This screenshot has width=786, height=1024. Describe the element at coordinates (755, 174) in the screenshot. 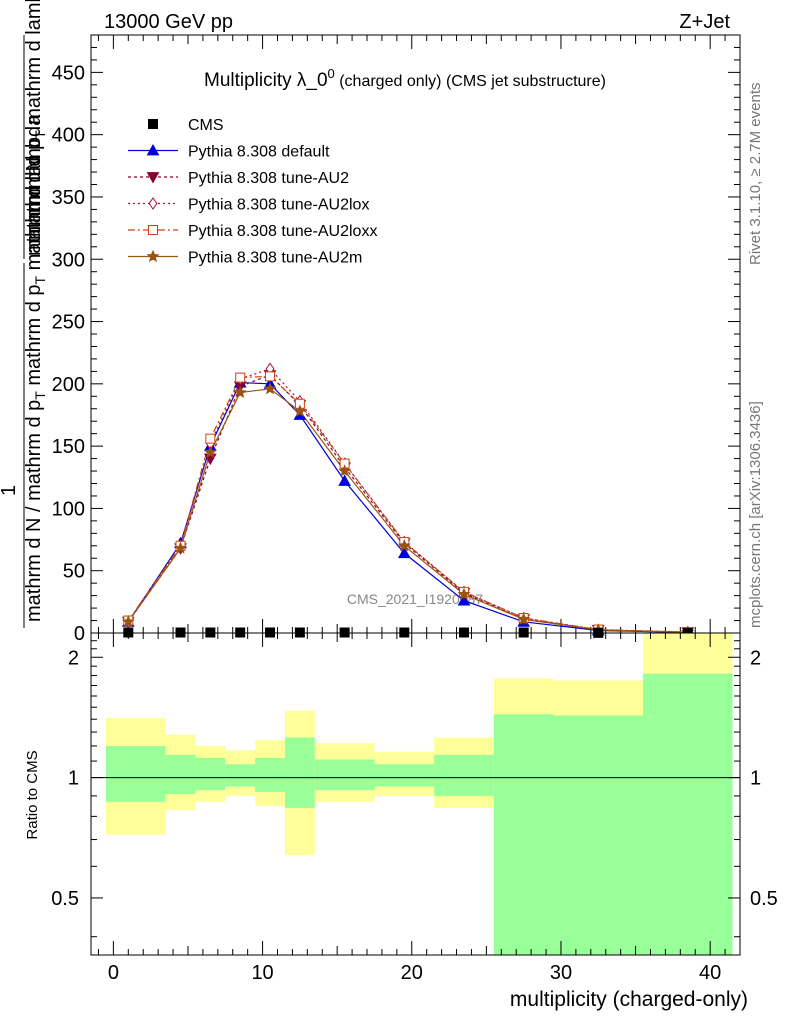

I see `rivet-label: Rivet 3.1.10, ≥ 2.7M events` at that location.